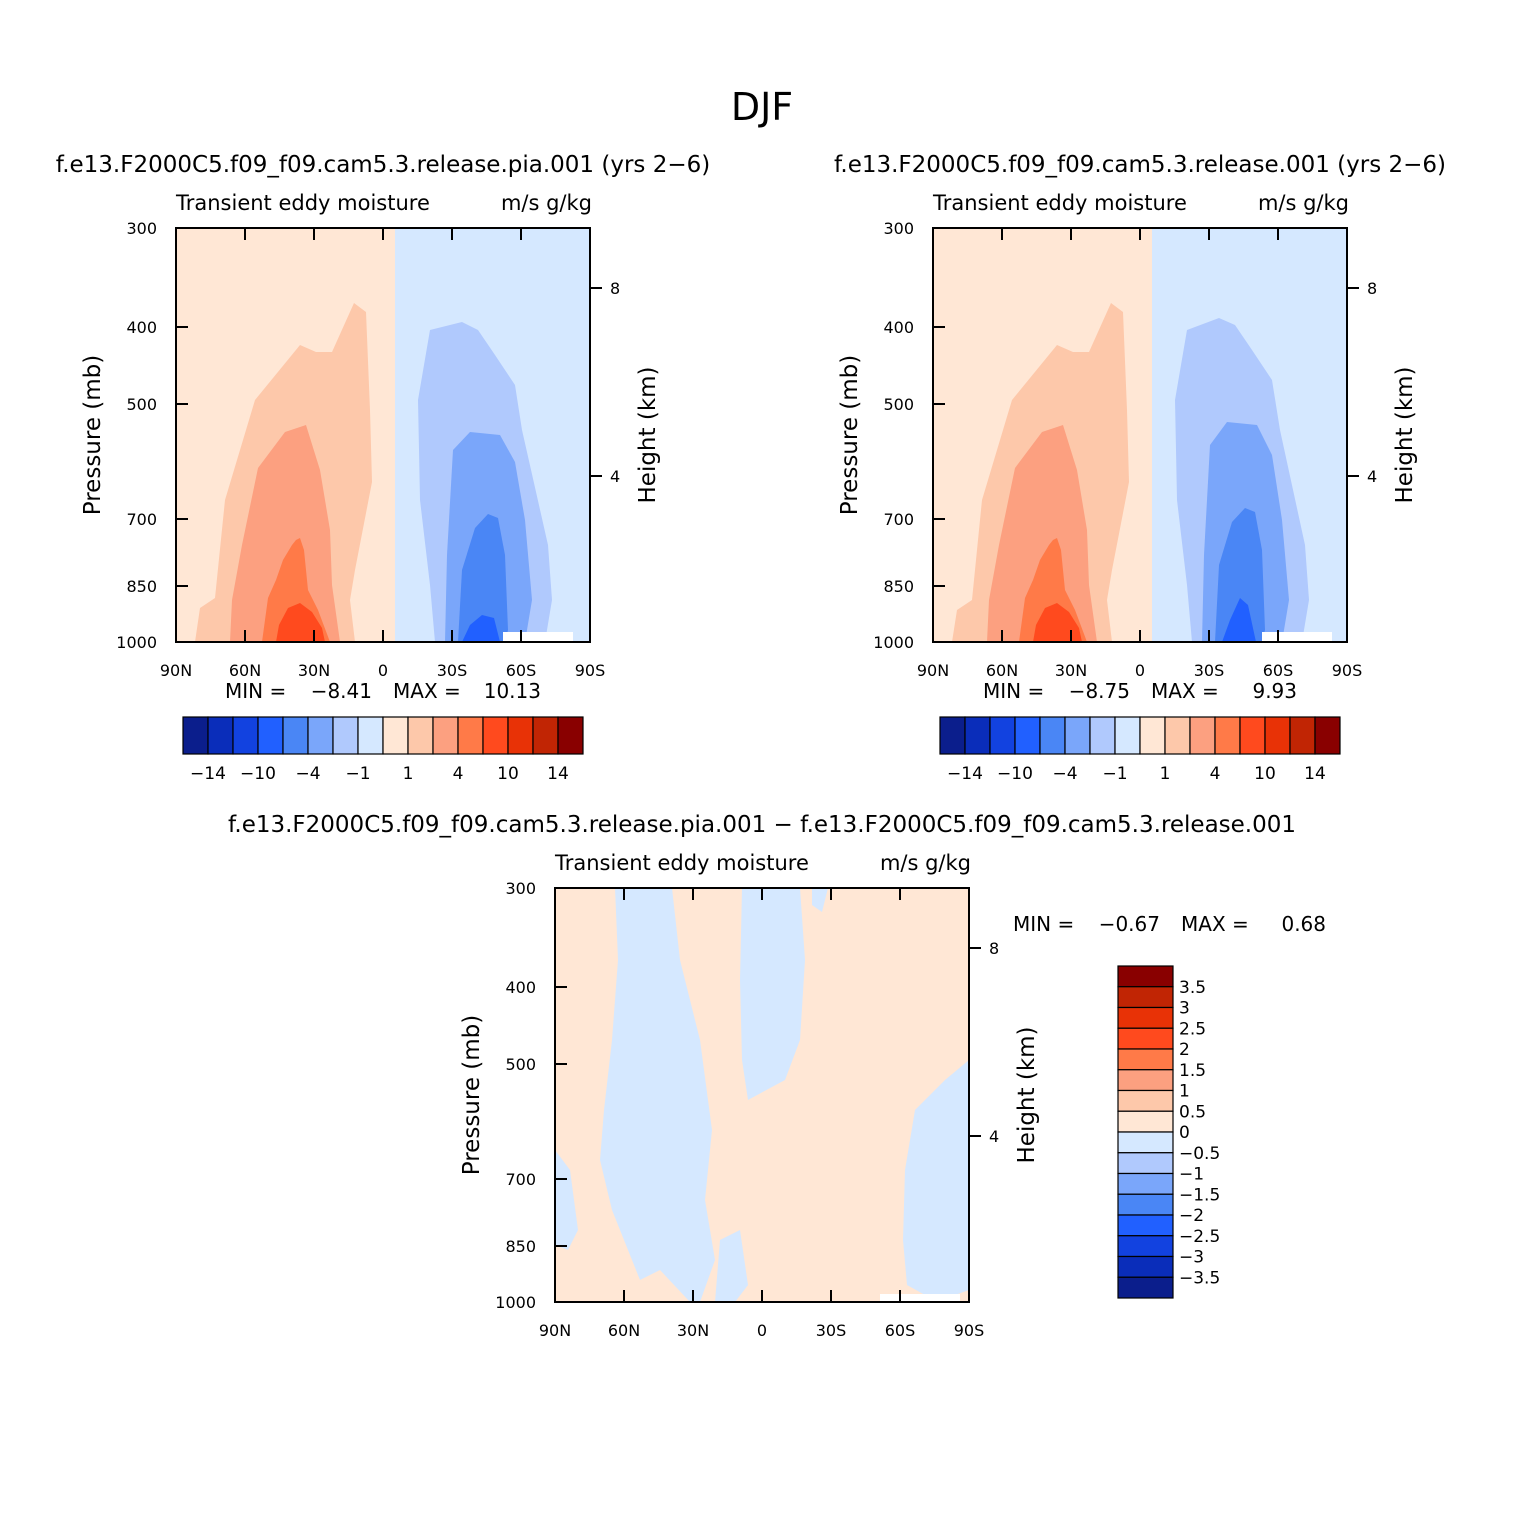 This screenshot has height=1524, width=1524. Describe the element at coordinates (831, 1330) in the screenshot. I see `x-tick-label: 30S` at that location.